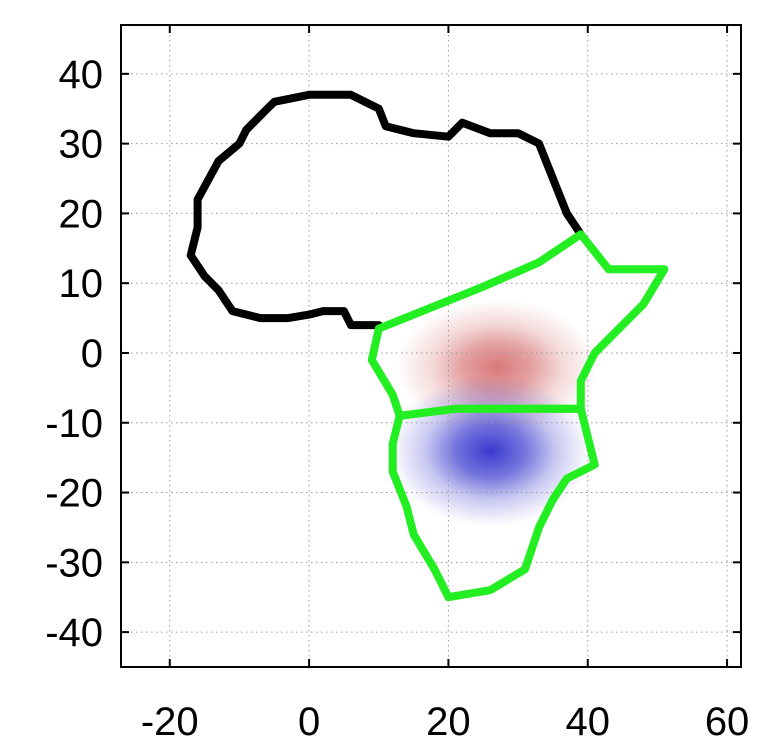 Image resolution: width=782 pixels, height=751 pixels. I want to click on y-tick-label: -40, so click(74, 633).